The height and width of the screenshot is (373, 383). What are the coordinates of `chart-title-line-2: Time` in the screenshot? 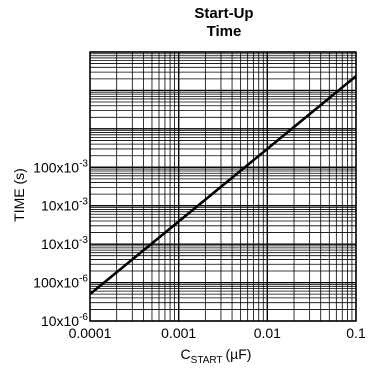 It's located at (224, 31).